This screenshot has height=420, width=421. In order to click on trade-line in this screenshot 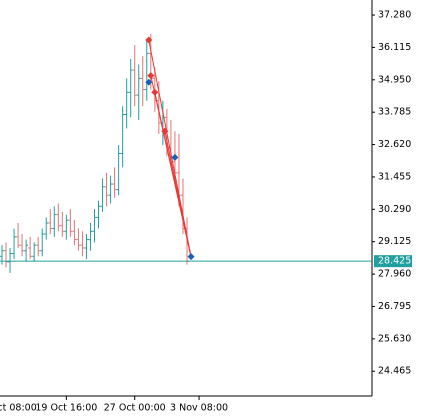, I will do `click(178, 194)`.